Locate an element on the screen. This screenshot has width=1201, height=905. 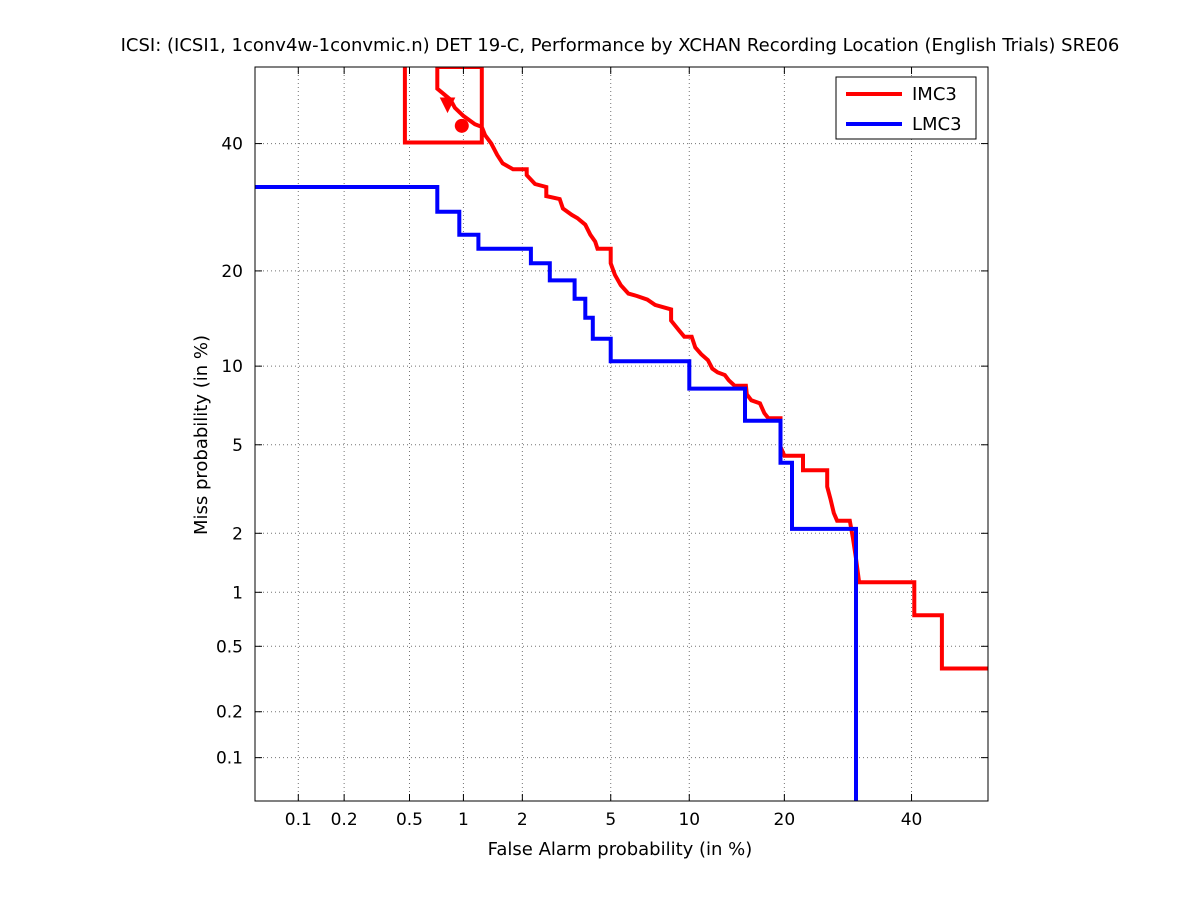
x-tick-label: 10 is located at coordinates (689, 820).